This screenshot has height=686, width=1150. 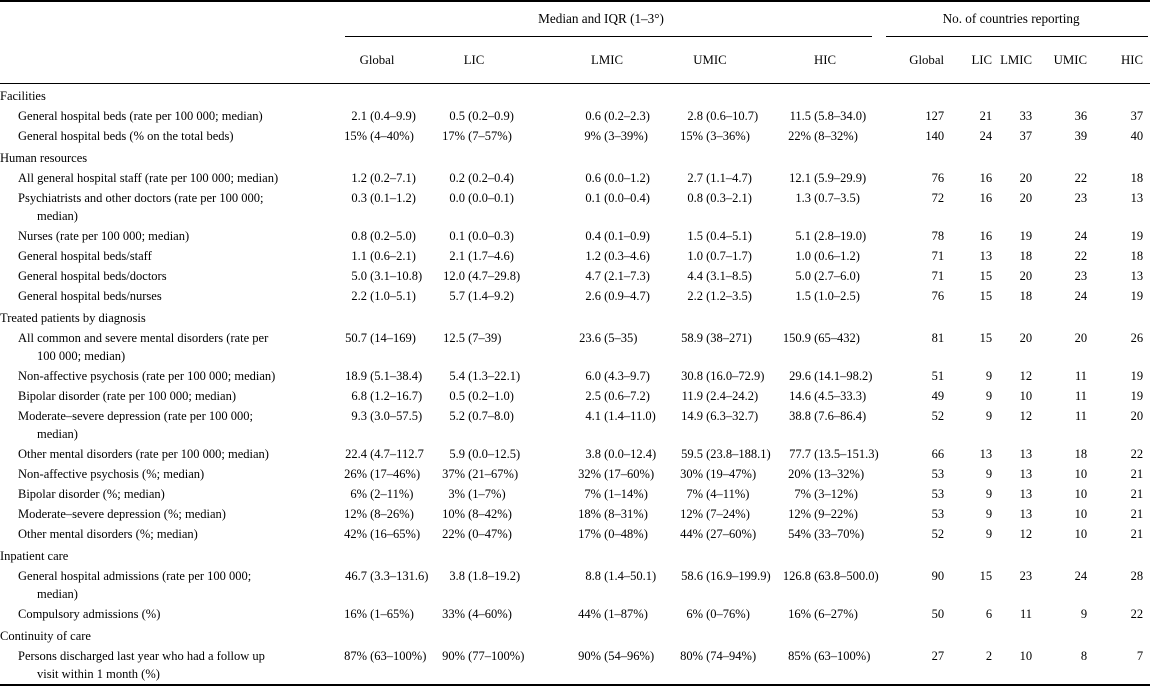 I want to click on median-value: 18%, so click(x=589, y=514).